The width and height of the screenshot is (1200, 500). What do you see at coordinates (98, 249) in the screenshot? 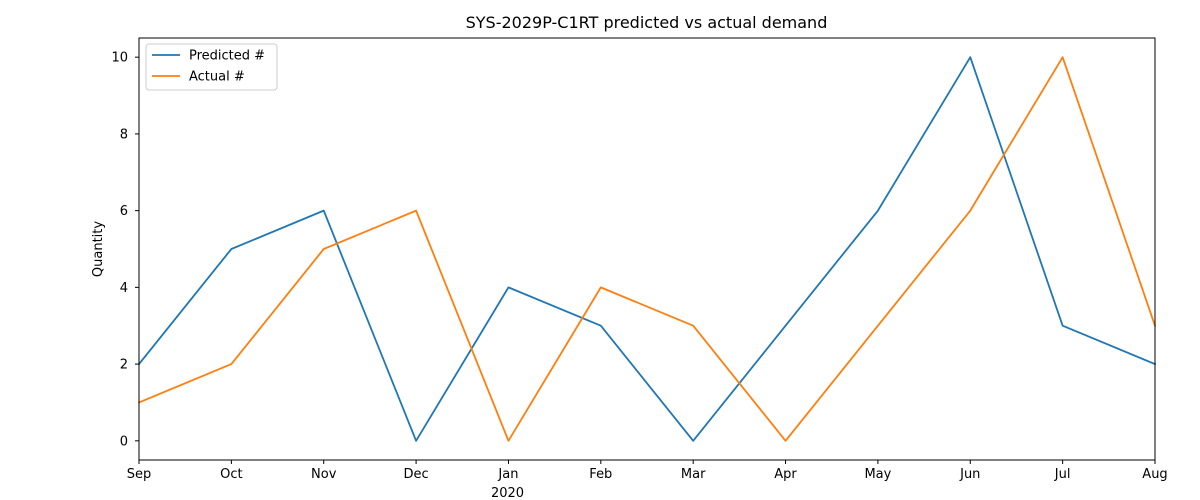
I see `y-axis-title: Quantity` at bounding box center [98, 249].